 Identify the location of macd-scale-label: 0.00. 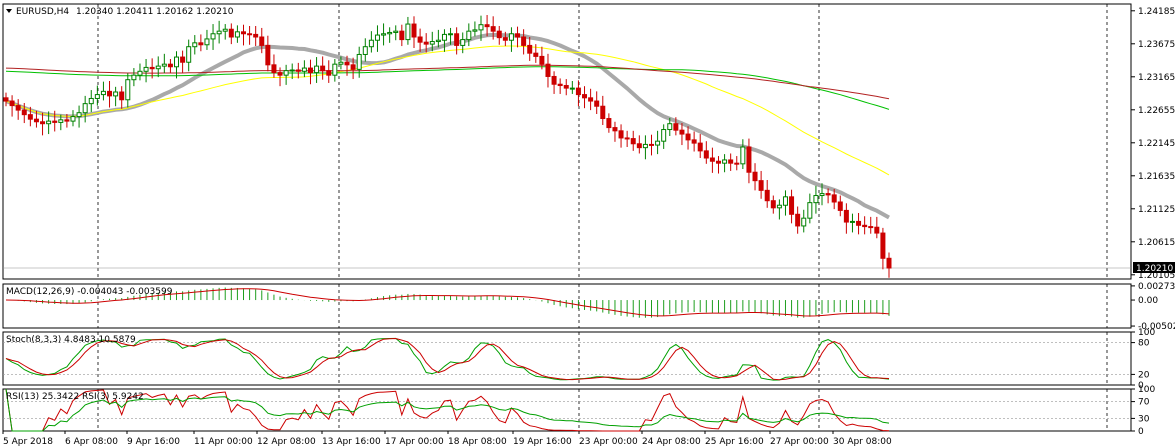
(1148, 301).